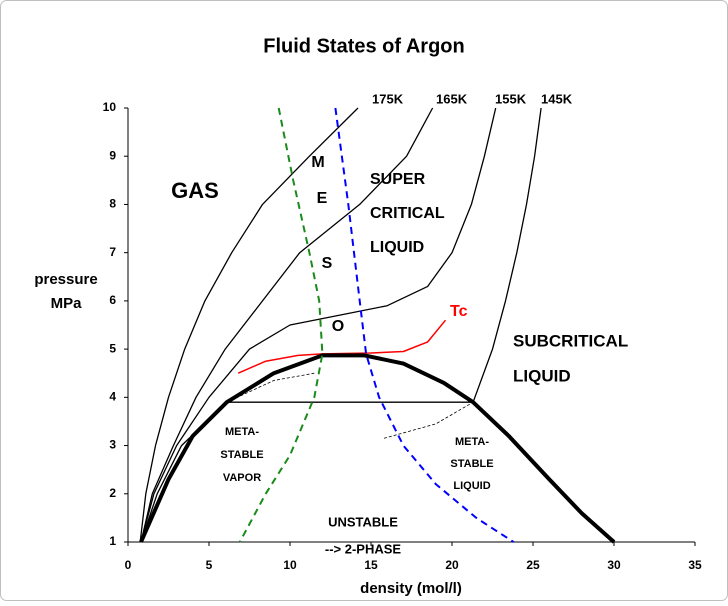 This screenshot has width=728, height=606. I want to click on annotation: SUPER, so click(398, 179).